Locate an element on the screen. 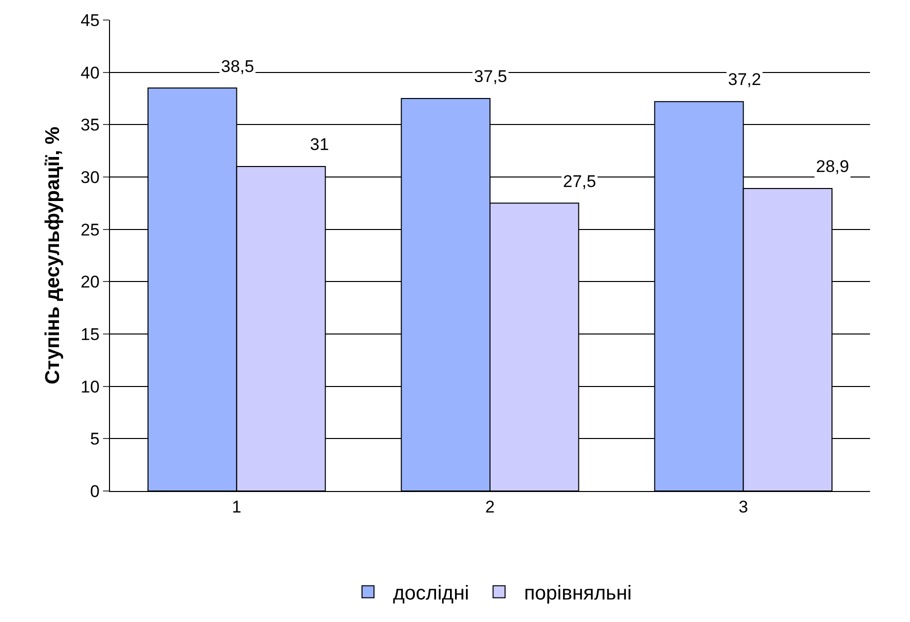 This screenshot has height=622, width=910. y-tick-label: 20 is located at coordinates (90, 282).